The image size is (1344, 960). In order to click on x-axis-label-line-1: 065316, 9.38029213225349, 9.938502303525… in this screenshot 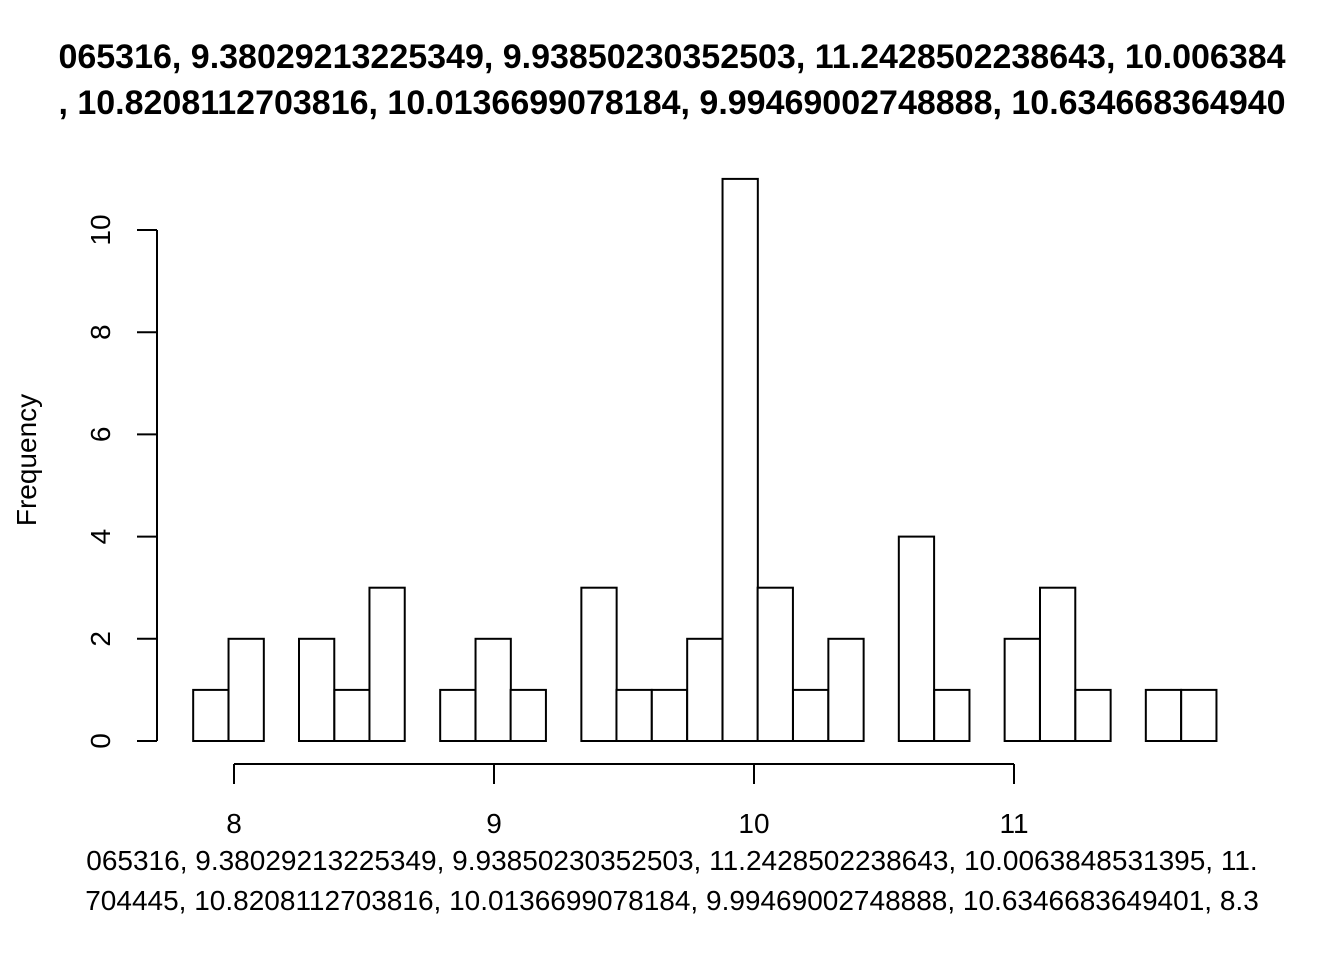, I will do `click(671, 860)`.